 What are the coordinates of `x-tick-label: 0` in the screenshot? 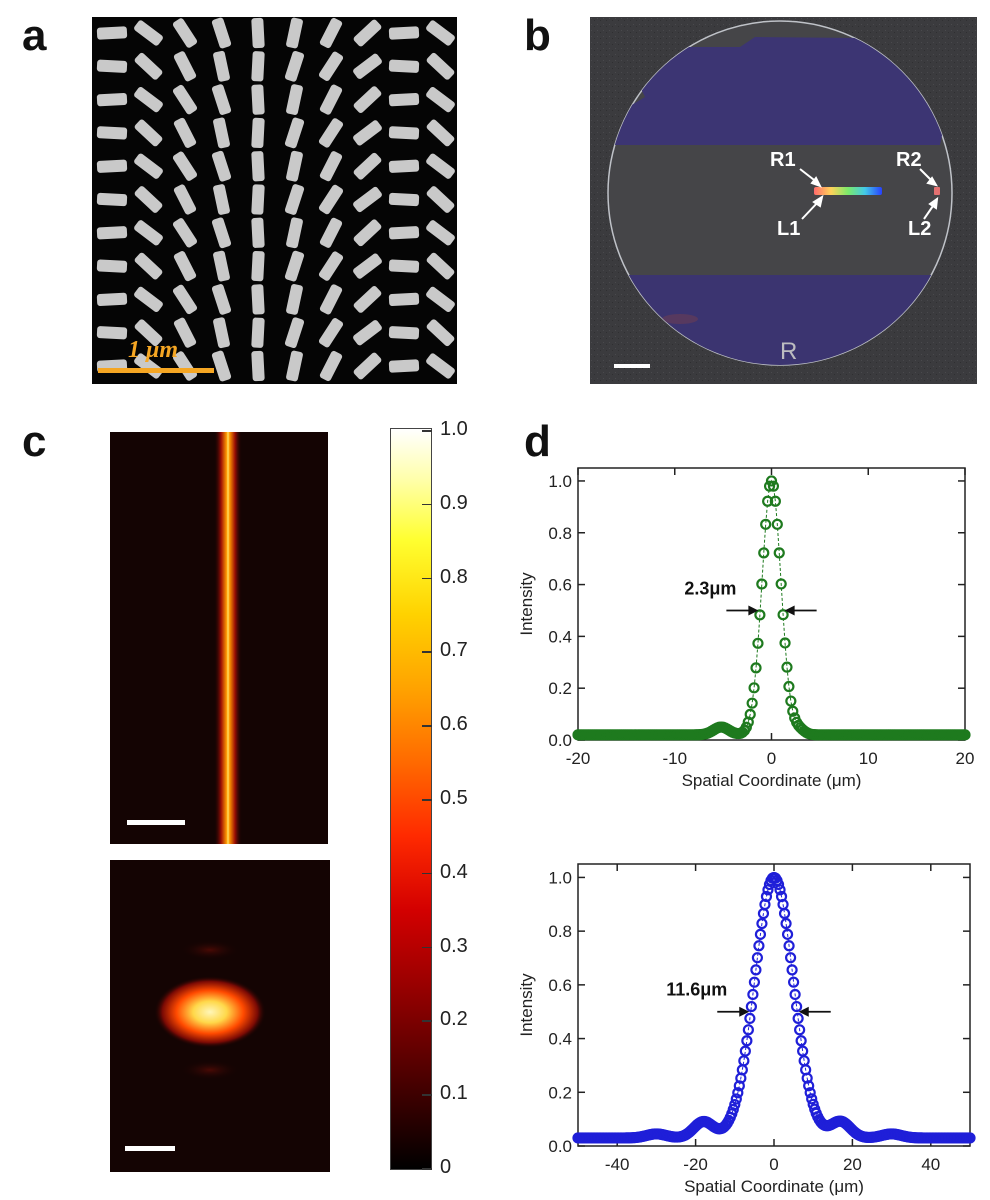 It's located at (771, 758).